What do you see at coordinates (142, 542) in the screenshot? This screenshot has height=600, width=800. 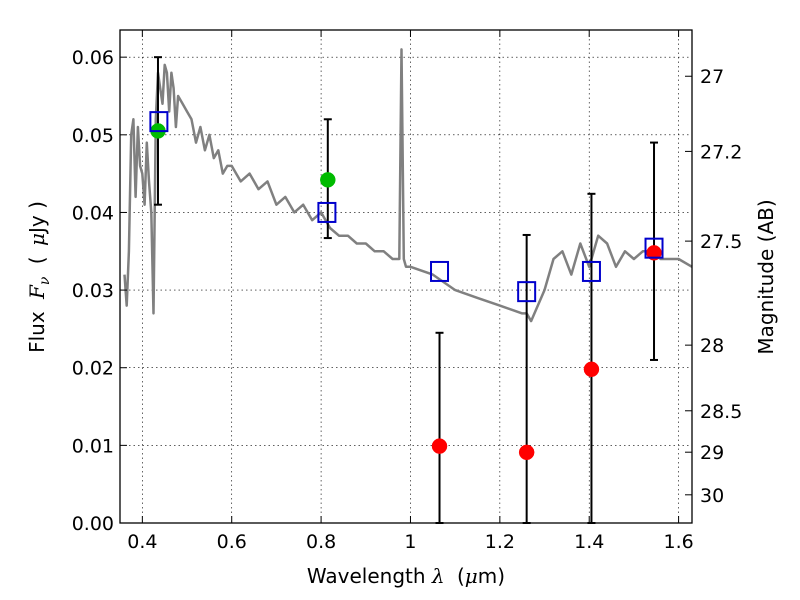 I see `x-tick-label: 0.4` at bounding box center [142, 542].